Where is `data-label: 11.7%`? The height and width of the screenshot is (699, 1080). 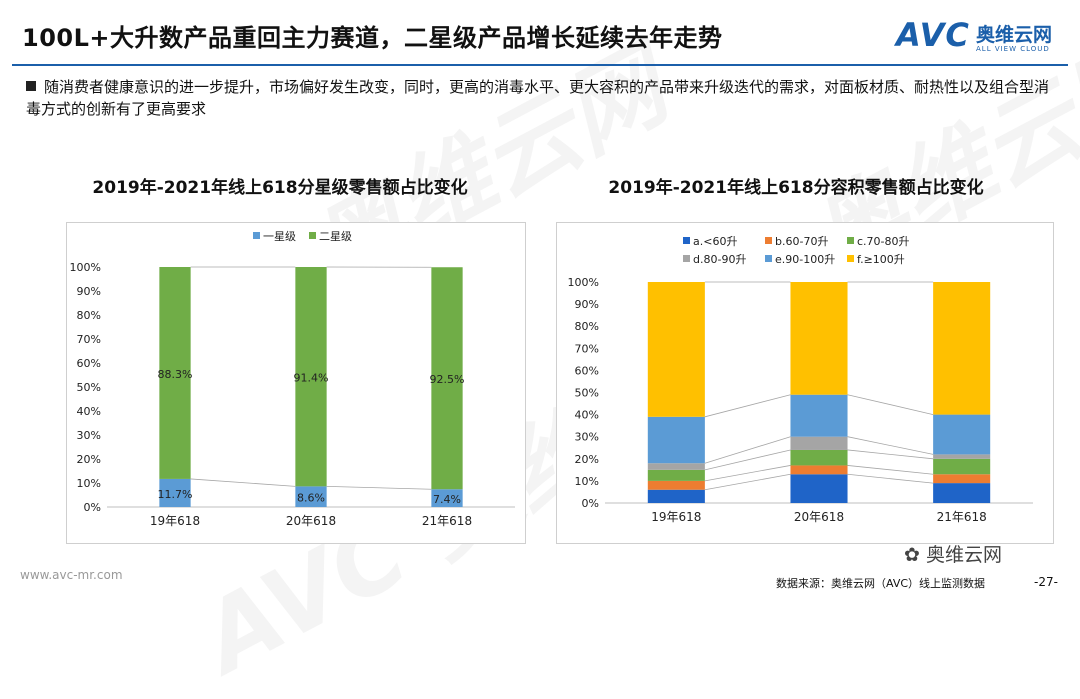
data-label: 11.7% is located at coordinates (175, 494).